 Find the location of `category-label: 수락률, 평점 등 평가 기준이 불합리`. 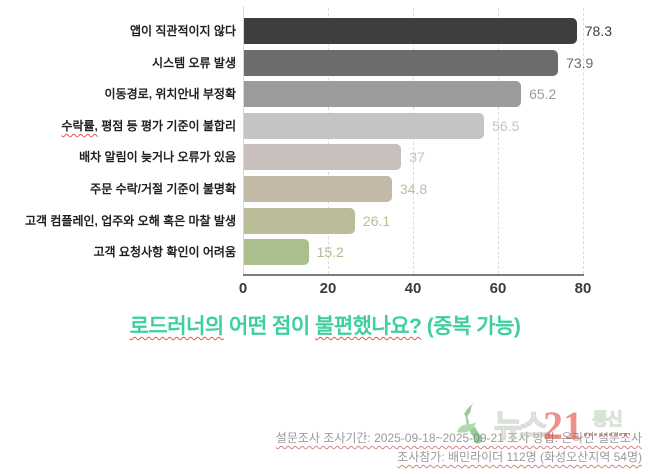

category-label: 수락률, 평점 등 평가 기준이 불합리 is located at coordinates (148, 125).